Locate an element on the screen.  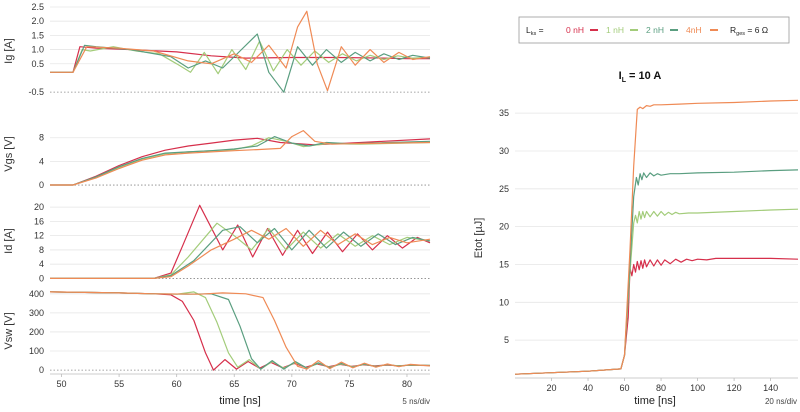
x-tick-label: 55 is located at coordinates (119, 384).